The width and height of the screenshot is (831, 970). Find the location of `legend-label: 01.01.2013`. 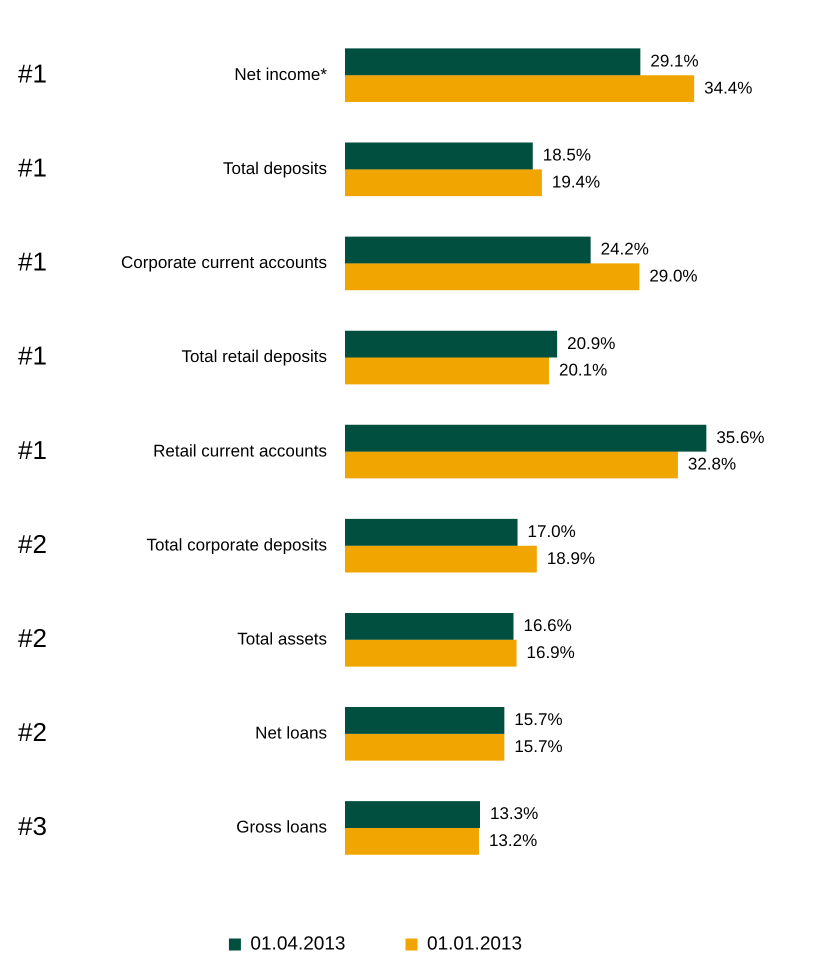

legend-label: 01.01.2013 is located at coordinates (474, 944).